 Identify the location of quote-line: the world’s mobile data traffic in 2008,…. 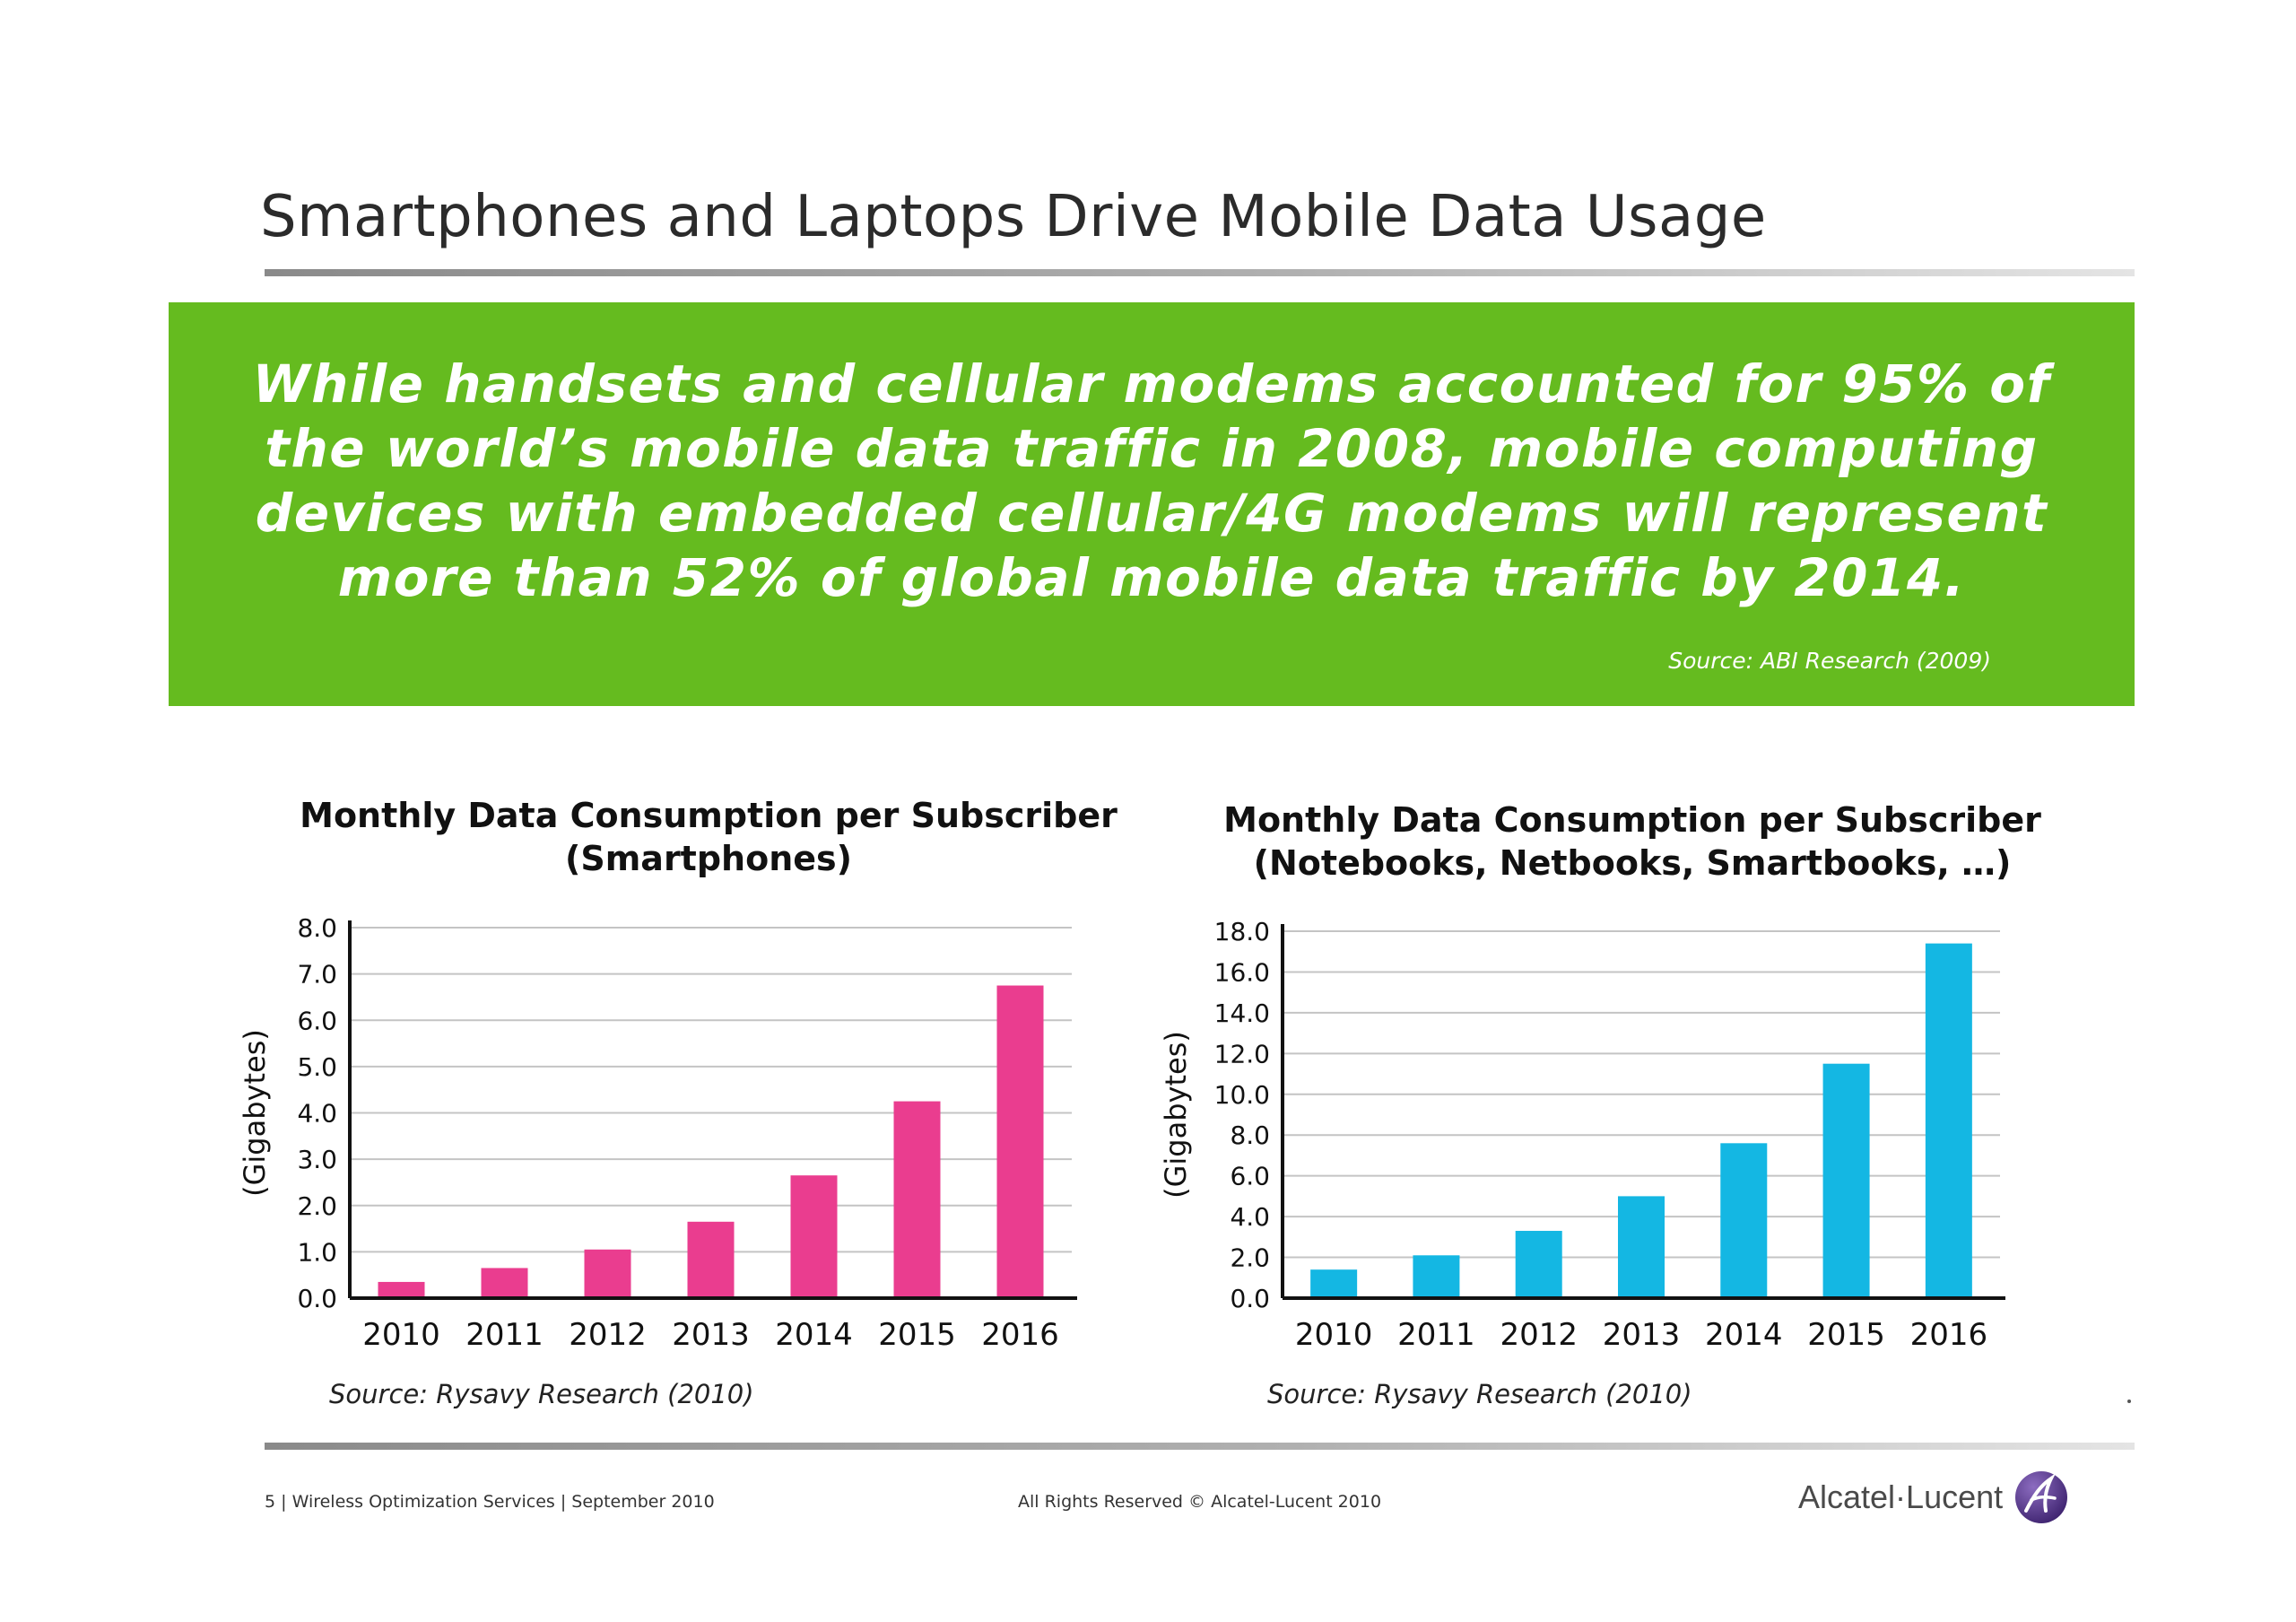
(1152, 449).